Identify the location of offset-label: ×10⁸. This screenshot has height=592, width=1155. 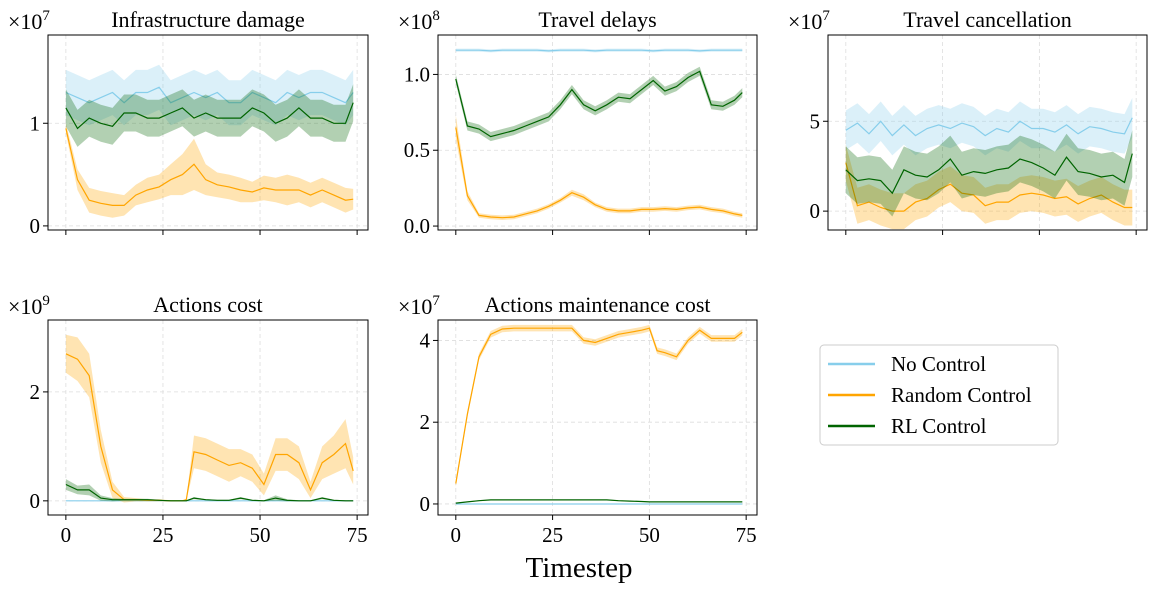
(419, 21).